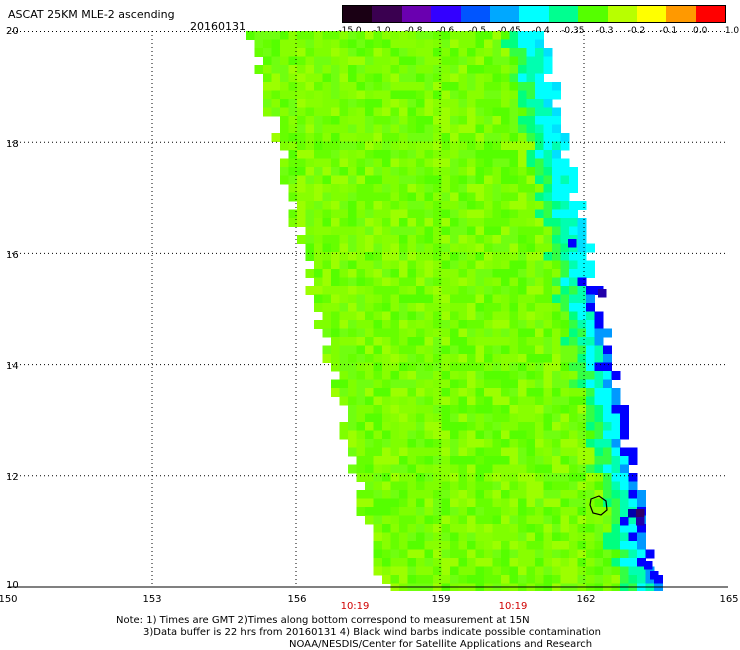 Image resolution: width=740 pixels, height=650 pixels. I want to click on colorbar-segment, so click(387, 14).